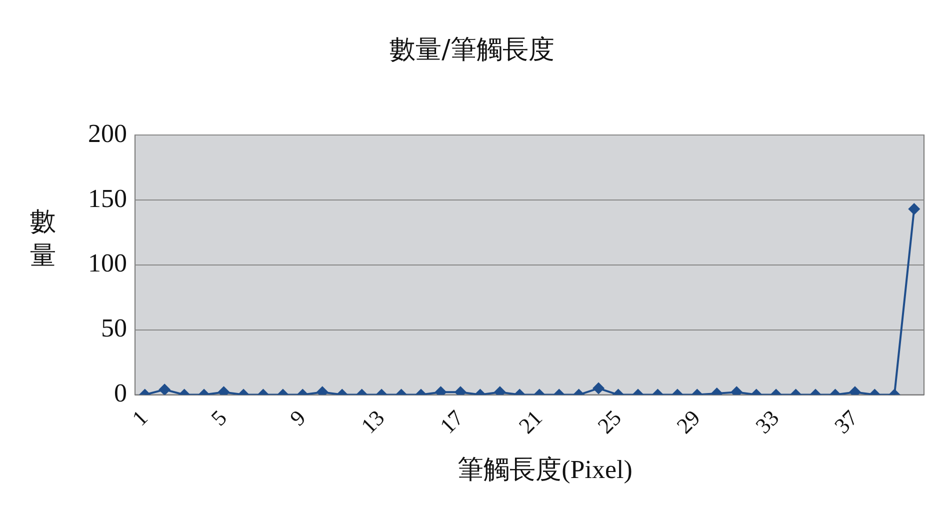  I want to click on y-tick-label: 50, so click(114, 328).